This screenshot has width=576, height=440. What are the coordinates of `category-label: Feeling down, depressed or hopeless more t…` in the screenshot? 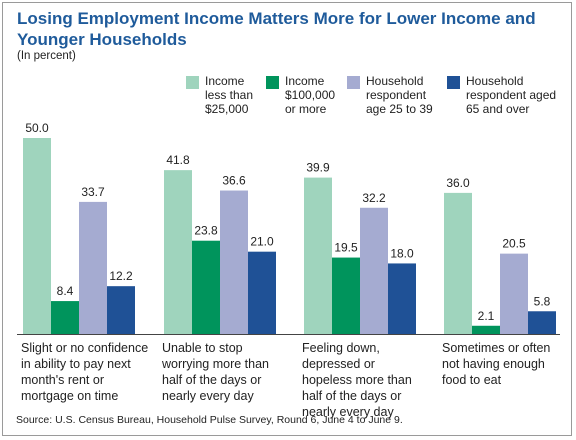 It's located at (357, 380).